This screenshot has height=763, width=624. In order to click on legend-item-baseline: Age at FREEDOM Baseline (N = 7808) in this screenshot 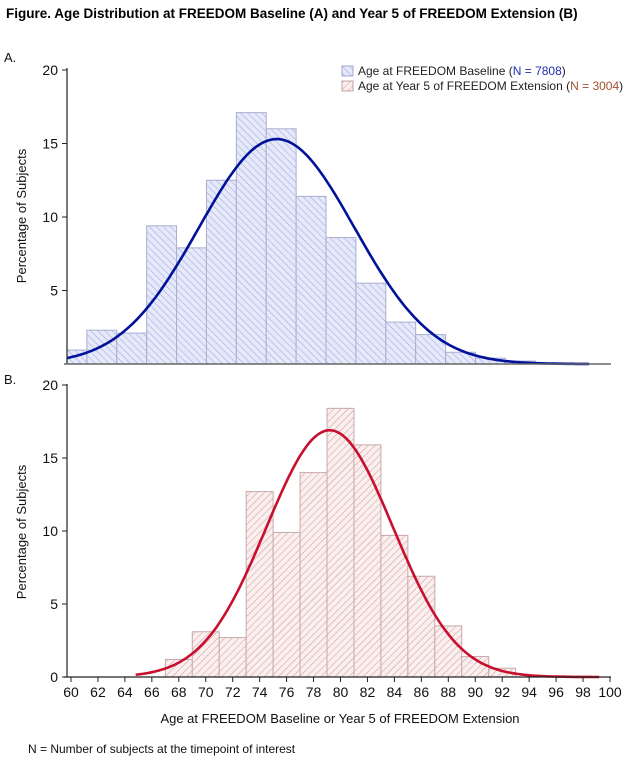, I will do `click(453, 71)`.